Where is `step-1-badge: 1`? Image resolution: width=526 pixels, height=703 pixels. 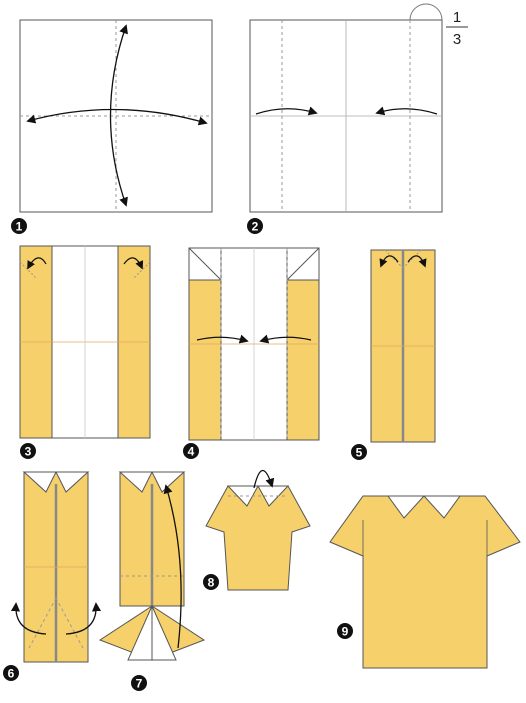
step-1-badge: 1 is located at coordinates (19, 226).